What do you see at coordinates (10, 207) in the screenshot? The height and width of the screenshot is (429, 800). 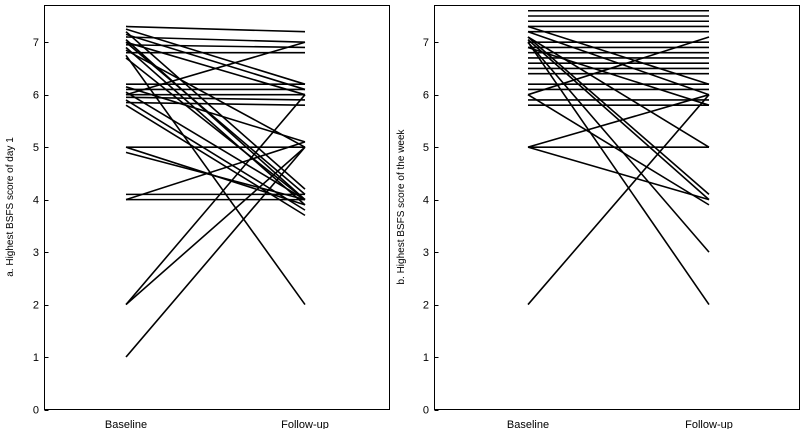 I see `panel-a-y-axis-label: a. Highest BSFS score of day 1` at bounding box center [10, 207].